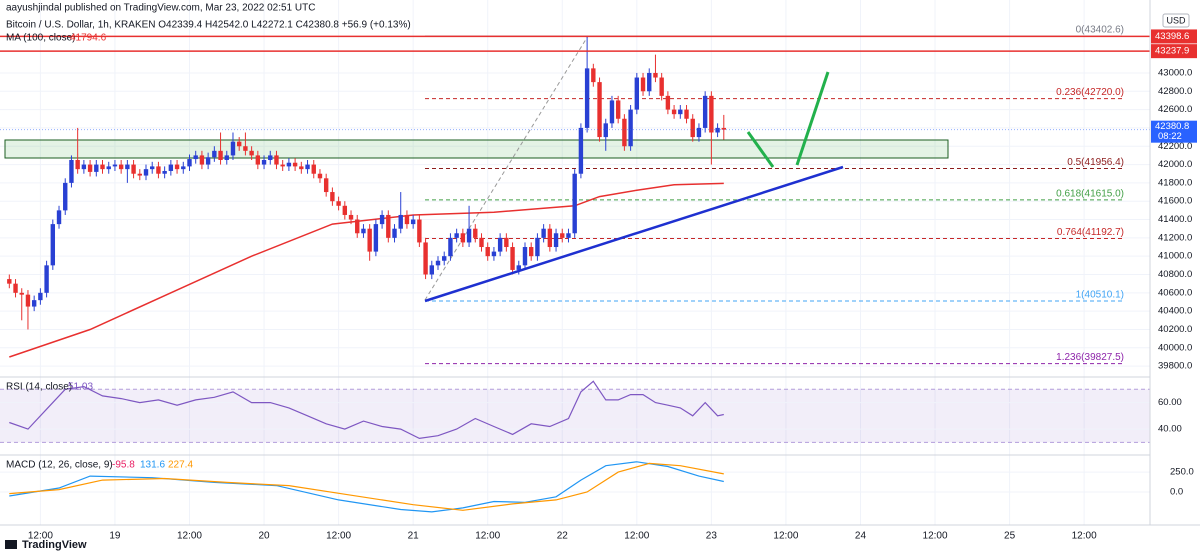 This screenshot has height=560, width=1200. I want to click on y-tick-label: 39800.0, so click(1175, 366).